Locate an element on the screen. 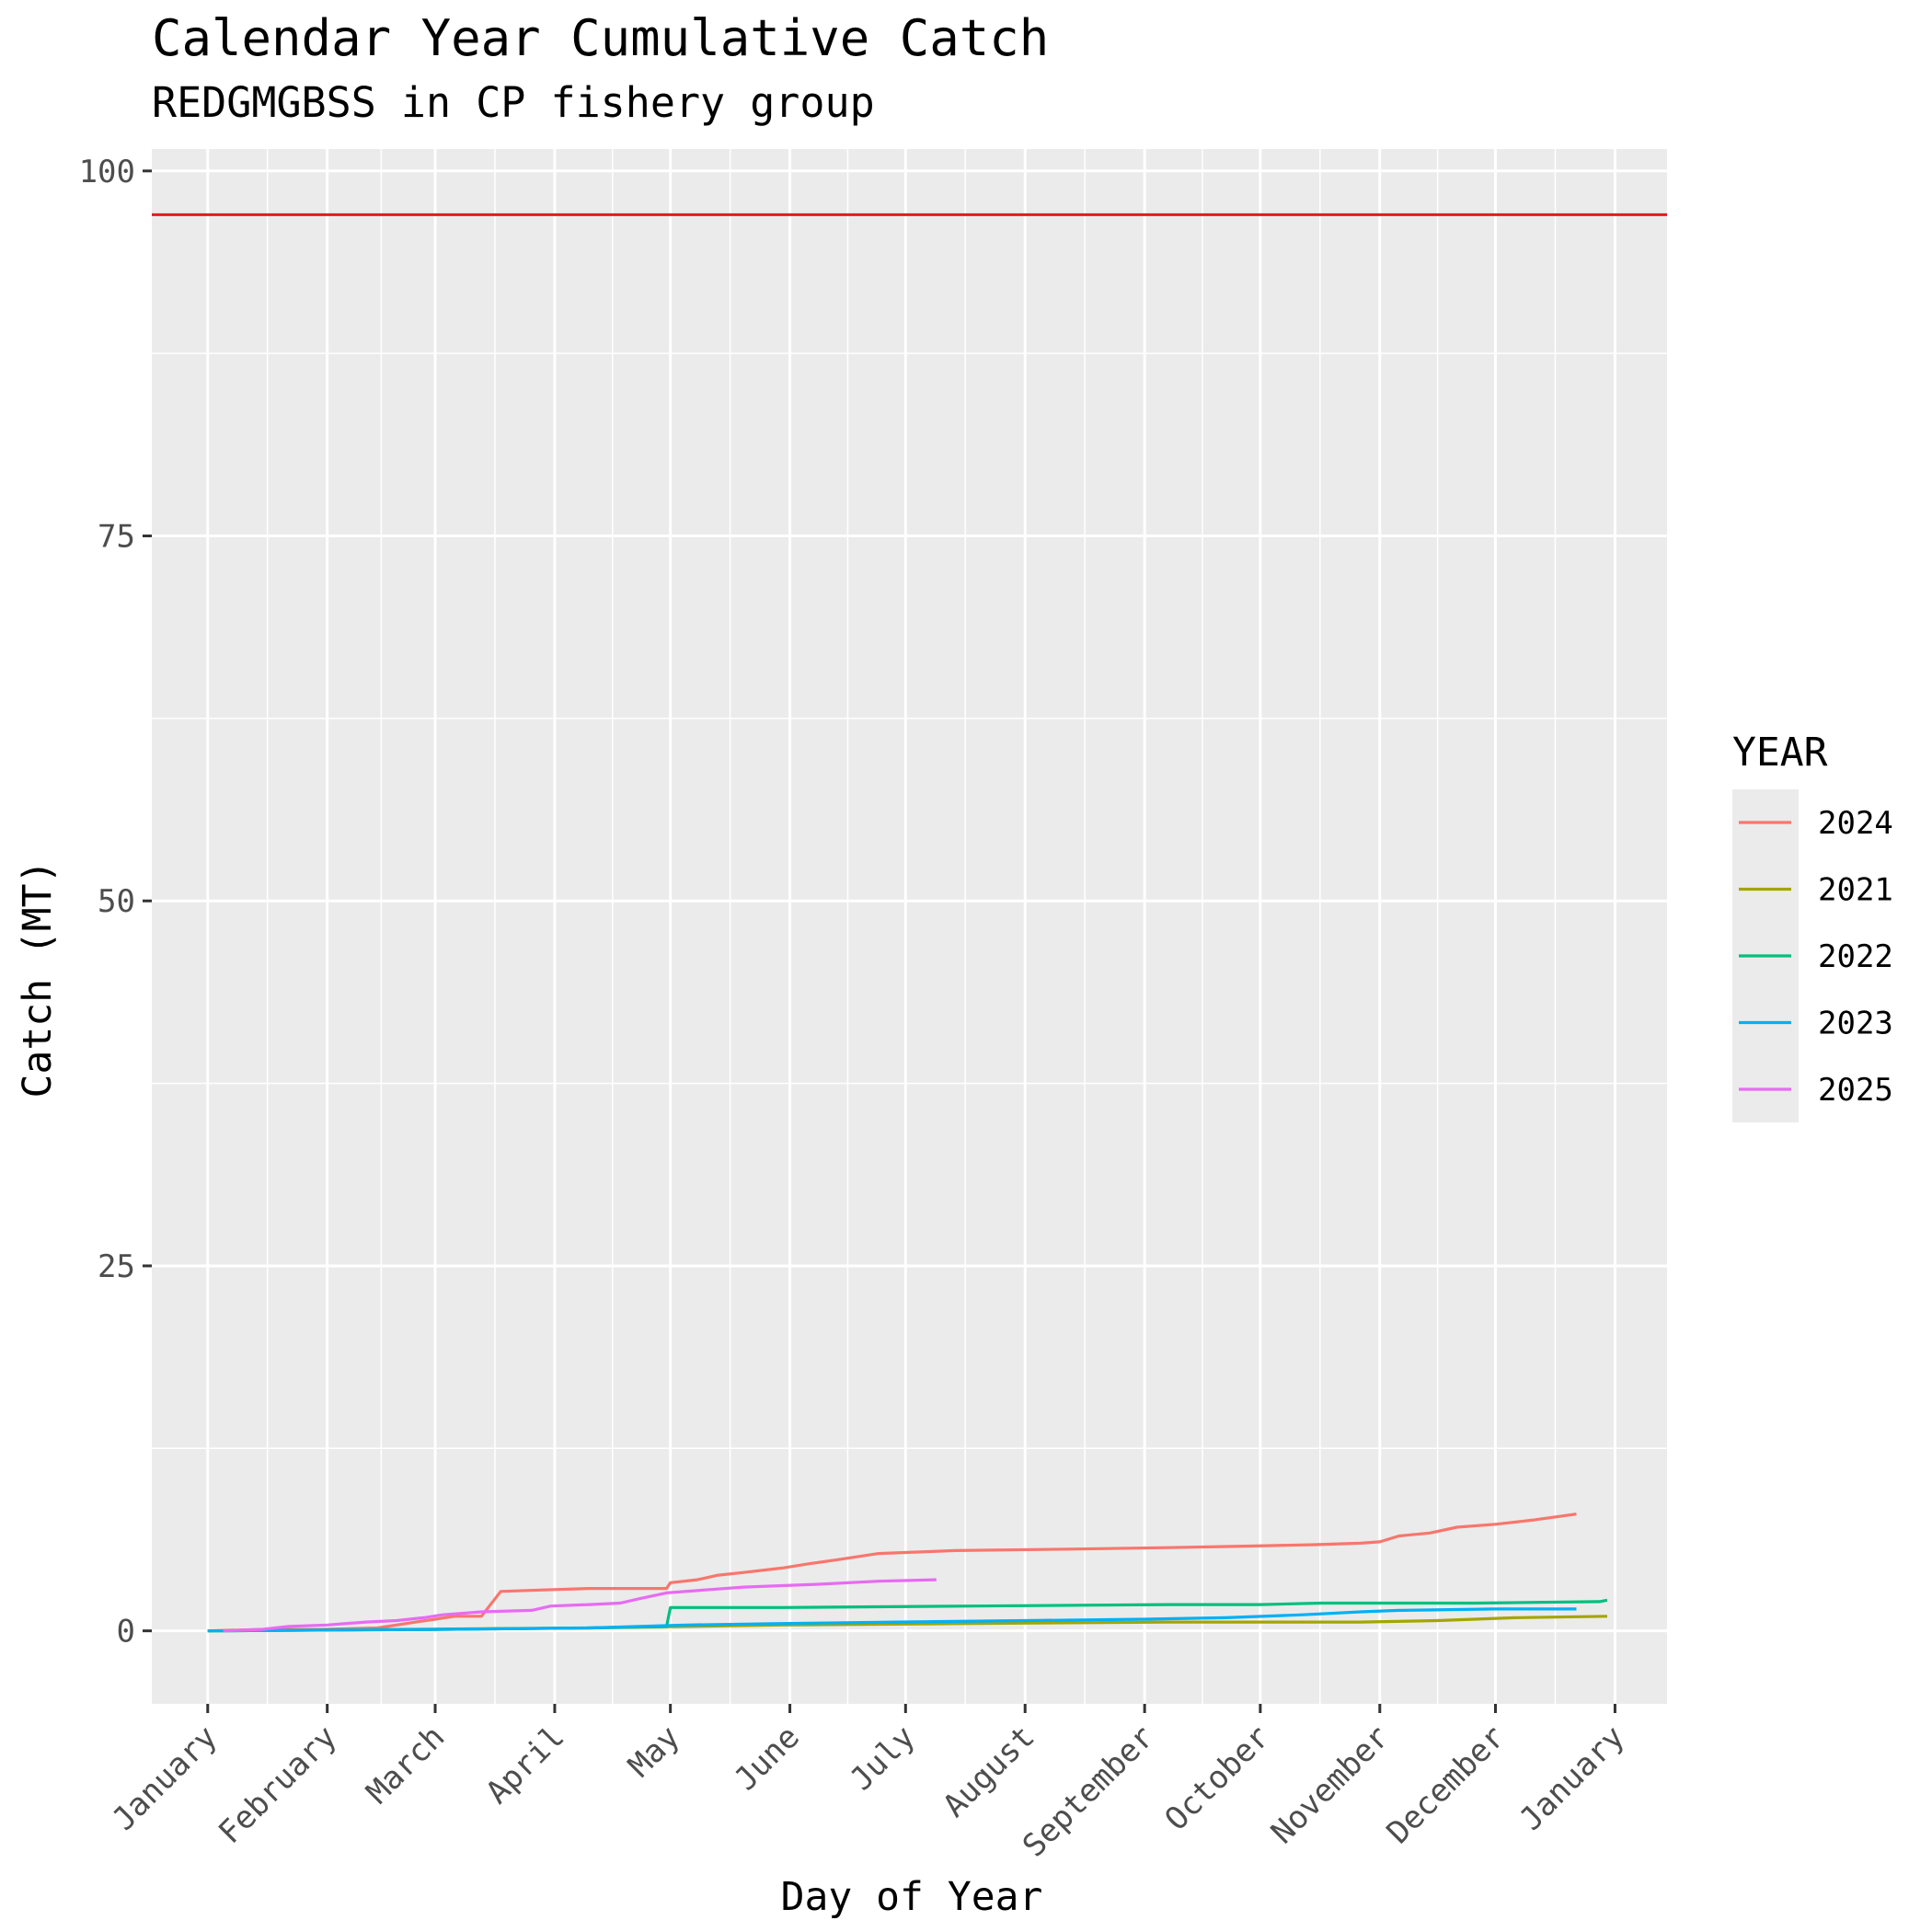 This screenshot has width=1932, height=1932. x-tick-label: February is located at coordinates (278, 1785).